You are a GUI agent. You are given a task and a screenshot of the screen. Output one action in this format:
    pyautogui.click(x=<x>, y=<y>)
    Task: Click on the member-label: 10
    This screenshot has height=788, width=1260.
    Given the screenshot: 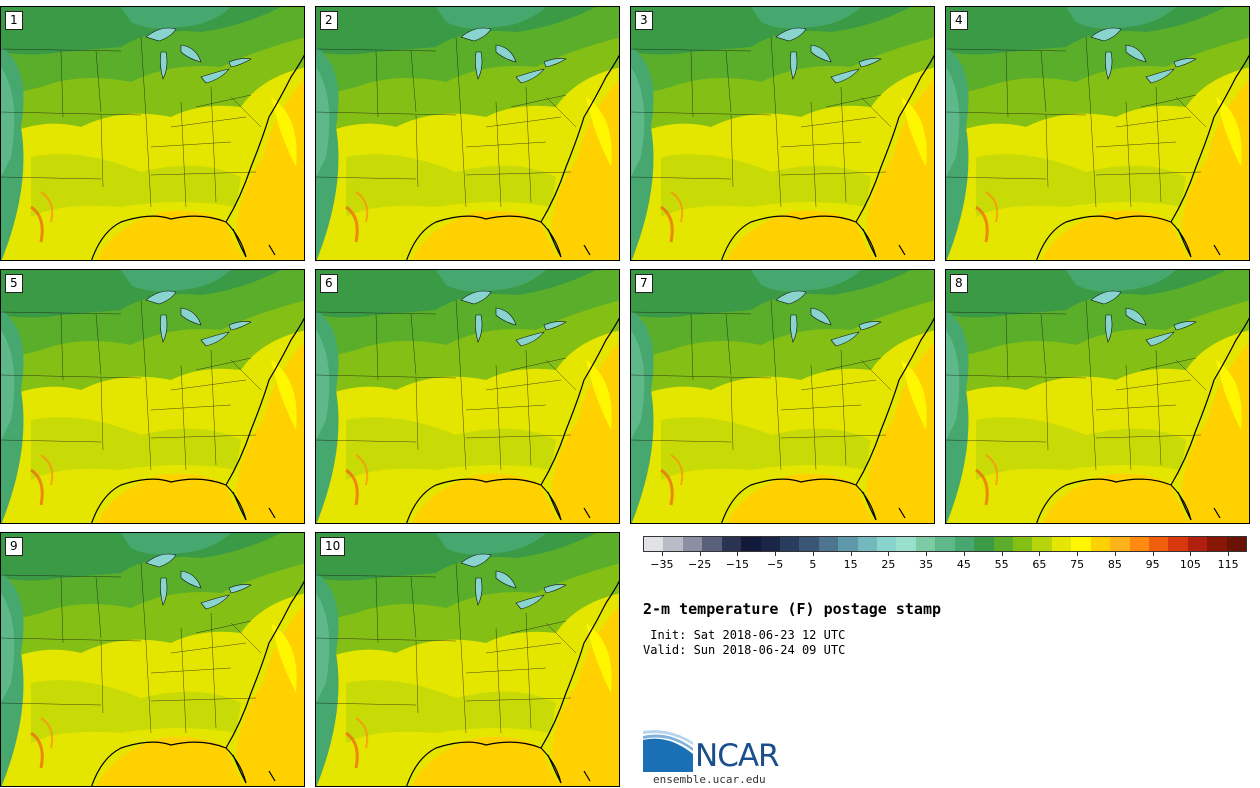 What is the action you would take?
    pyautogui.click(x=333, y=546)
    